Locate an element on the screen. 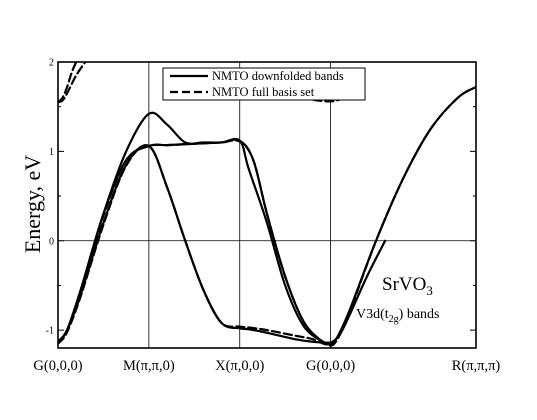  legend-box is located at coordinates (264, 84).